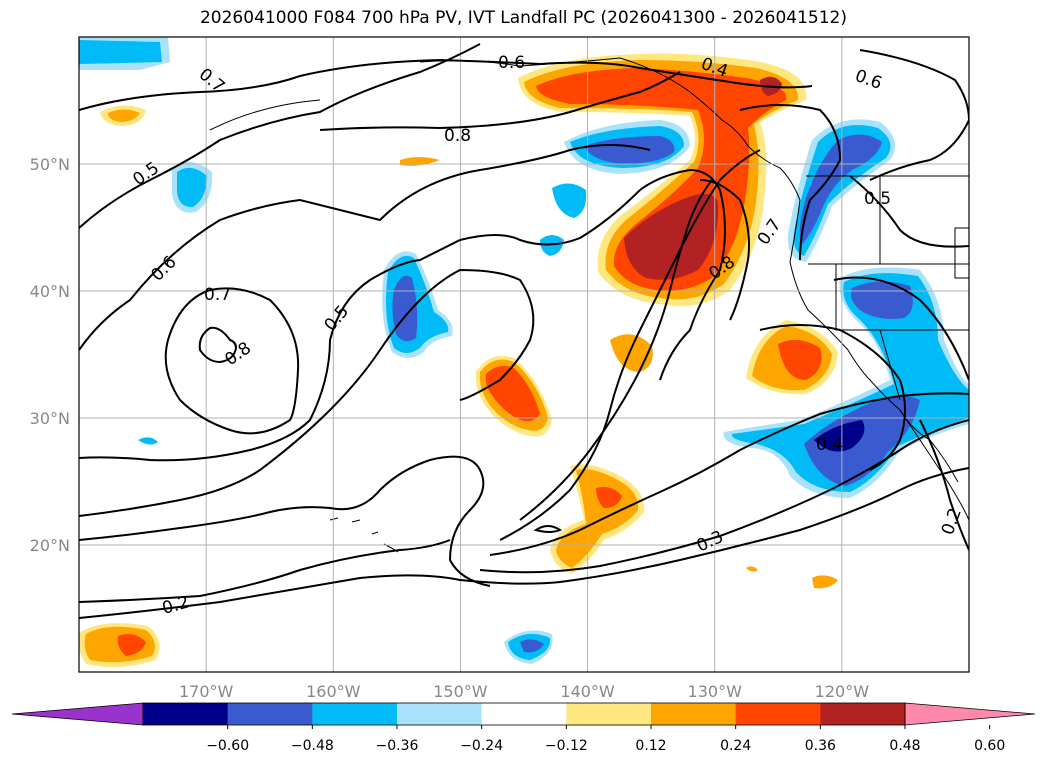  I want to click on colorbar-label: −0.36, so click(397, 746).